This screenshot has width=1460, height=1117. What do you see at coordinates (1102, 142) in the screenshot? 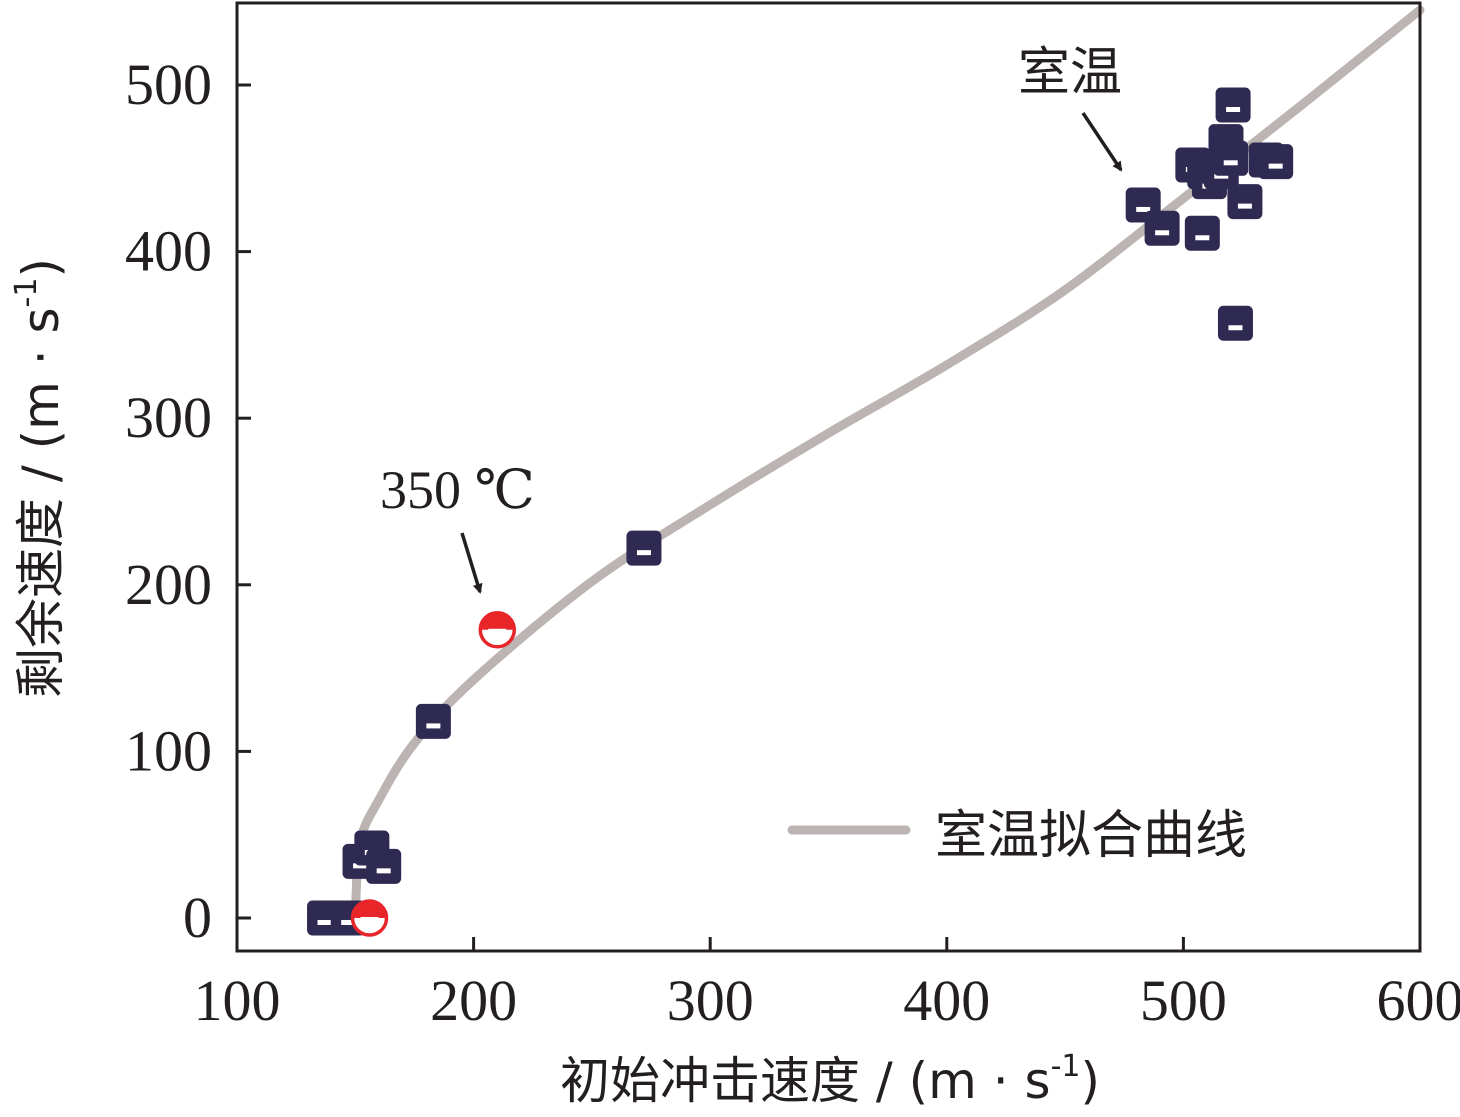
I see `annotation-room-temp-arrow` at bounding box center [1102, 142].